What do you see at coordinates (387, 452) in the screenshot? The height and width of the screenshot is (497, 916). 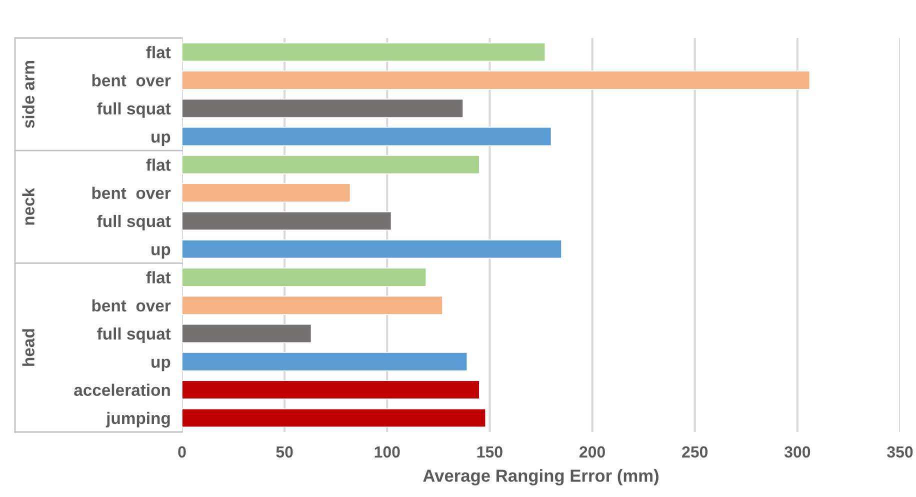 I see `x-tick-label: 100` at bounding box center [387, 452].